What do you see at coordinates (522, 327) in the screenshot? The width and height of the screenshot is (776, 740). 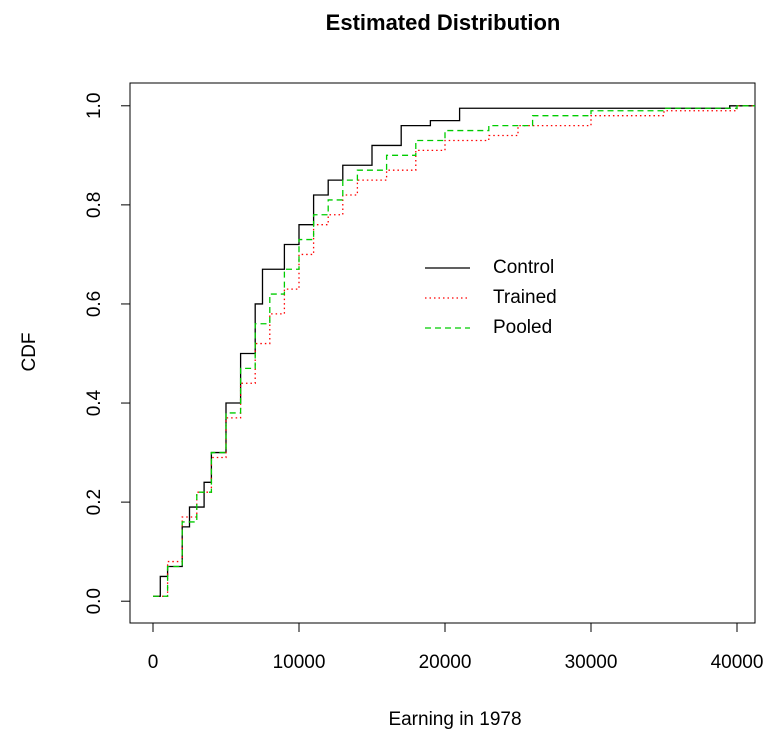 I see `legend-label: Pooled` at bounding box center [522, 327].